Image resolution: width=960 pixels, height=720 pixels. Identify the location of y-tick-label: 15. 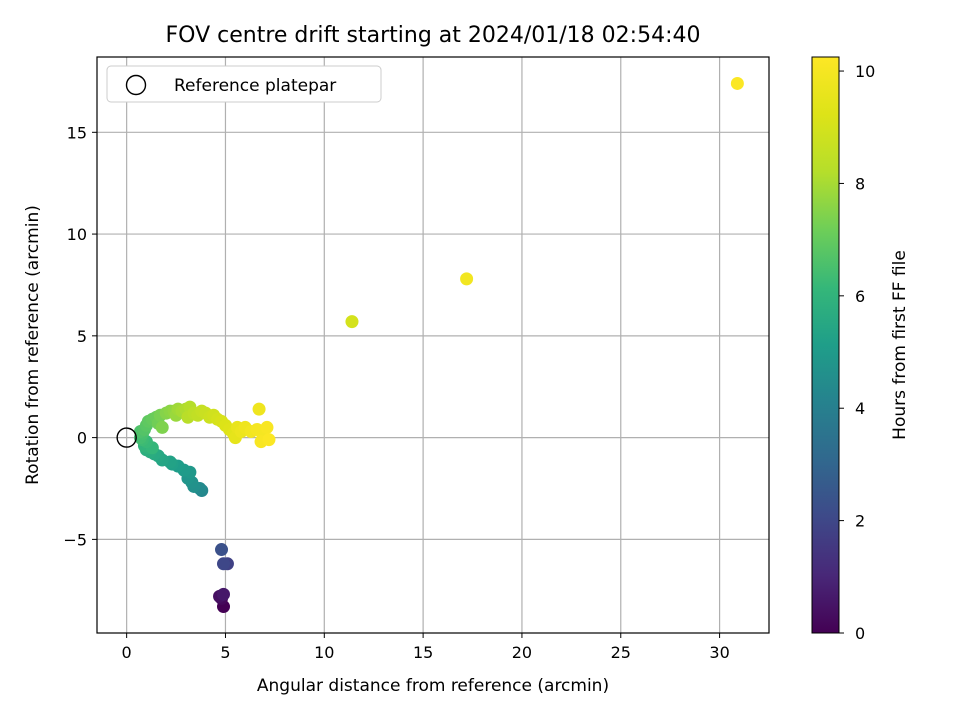
(77, 132).